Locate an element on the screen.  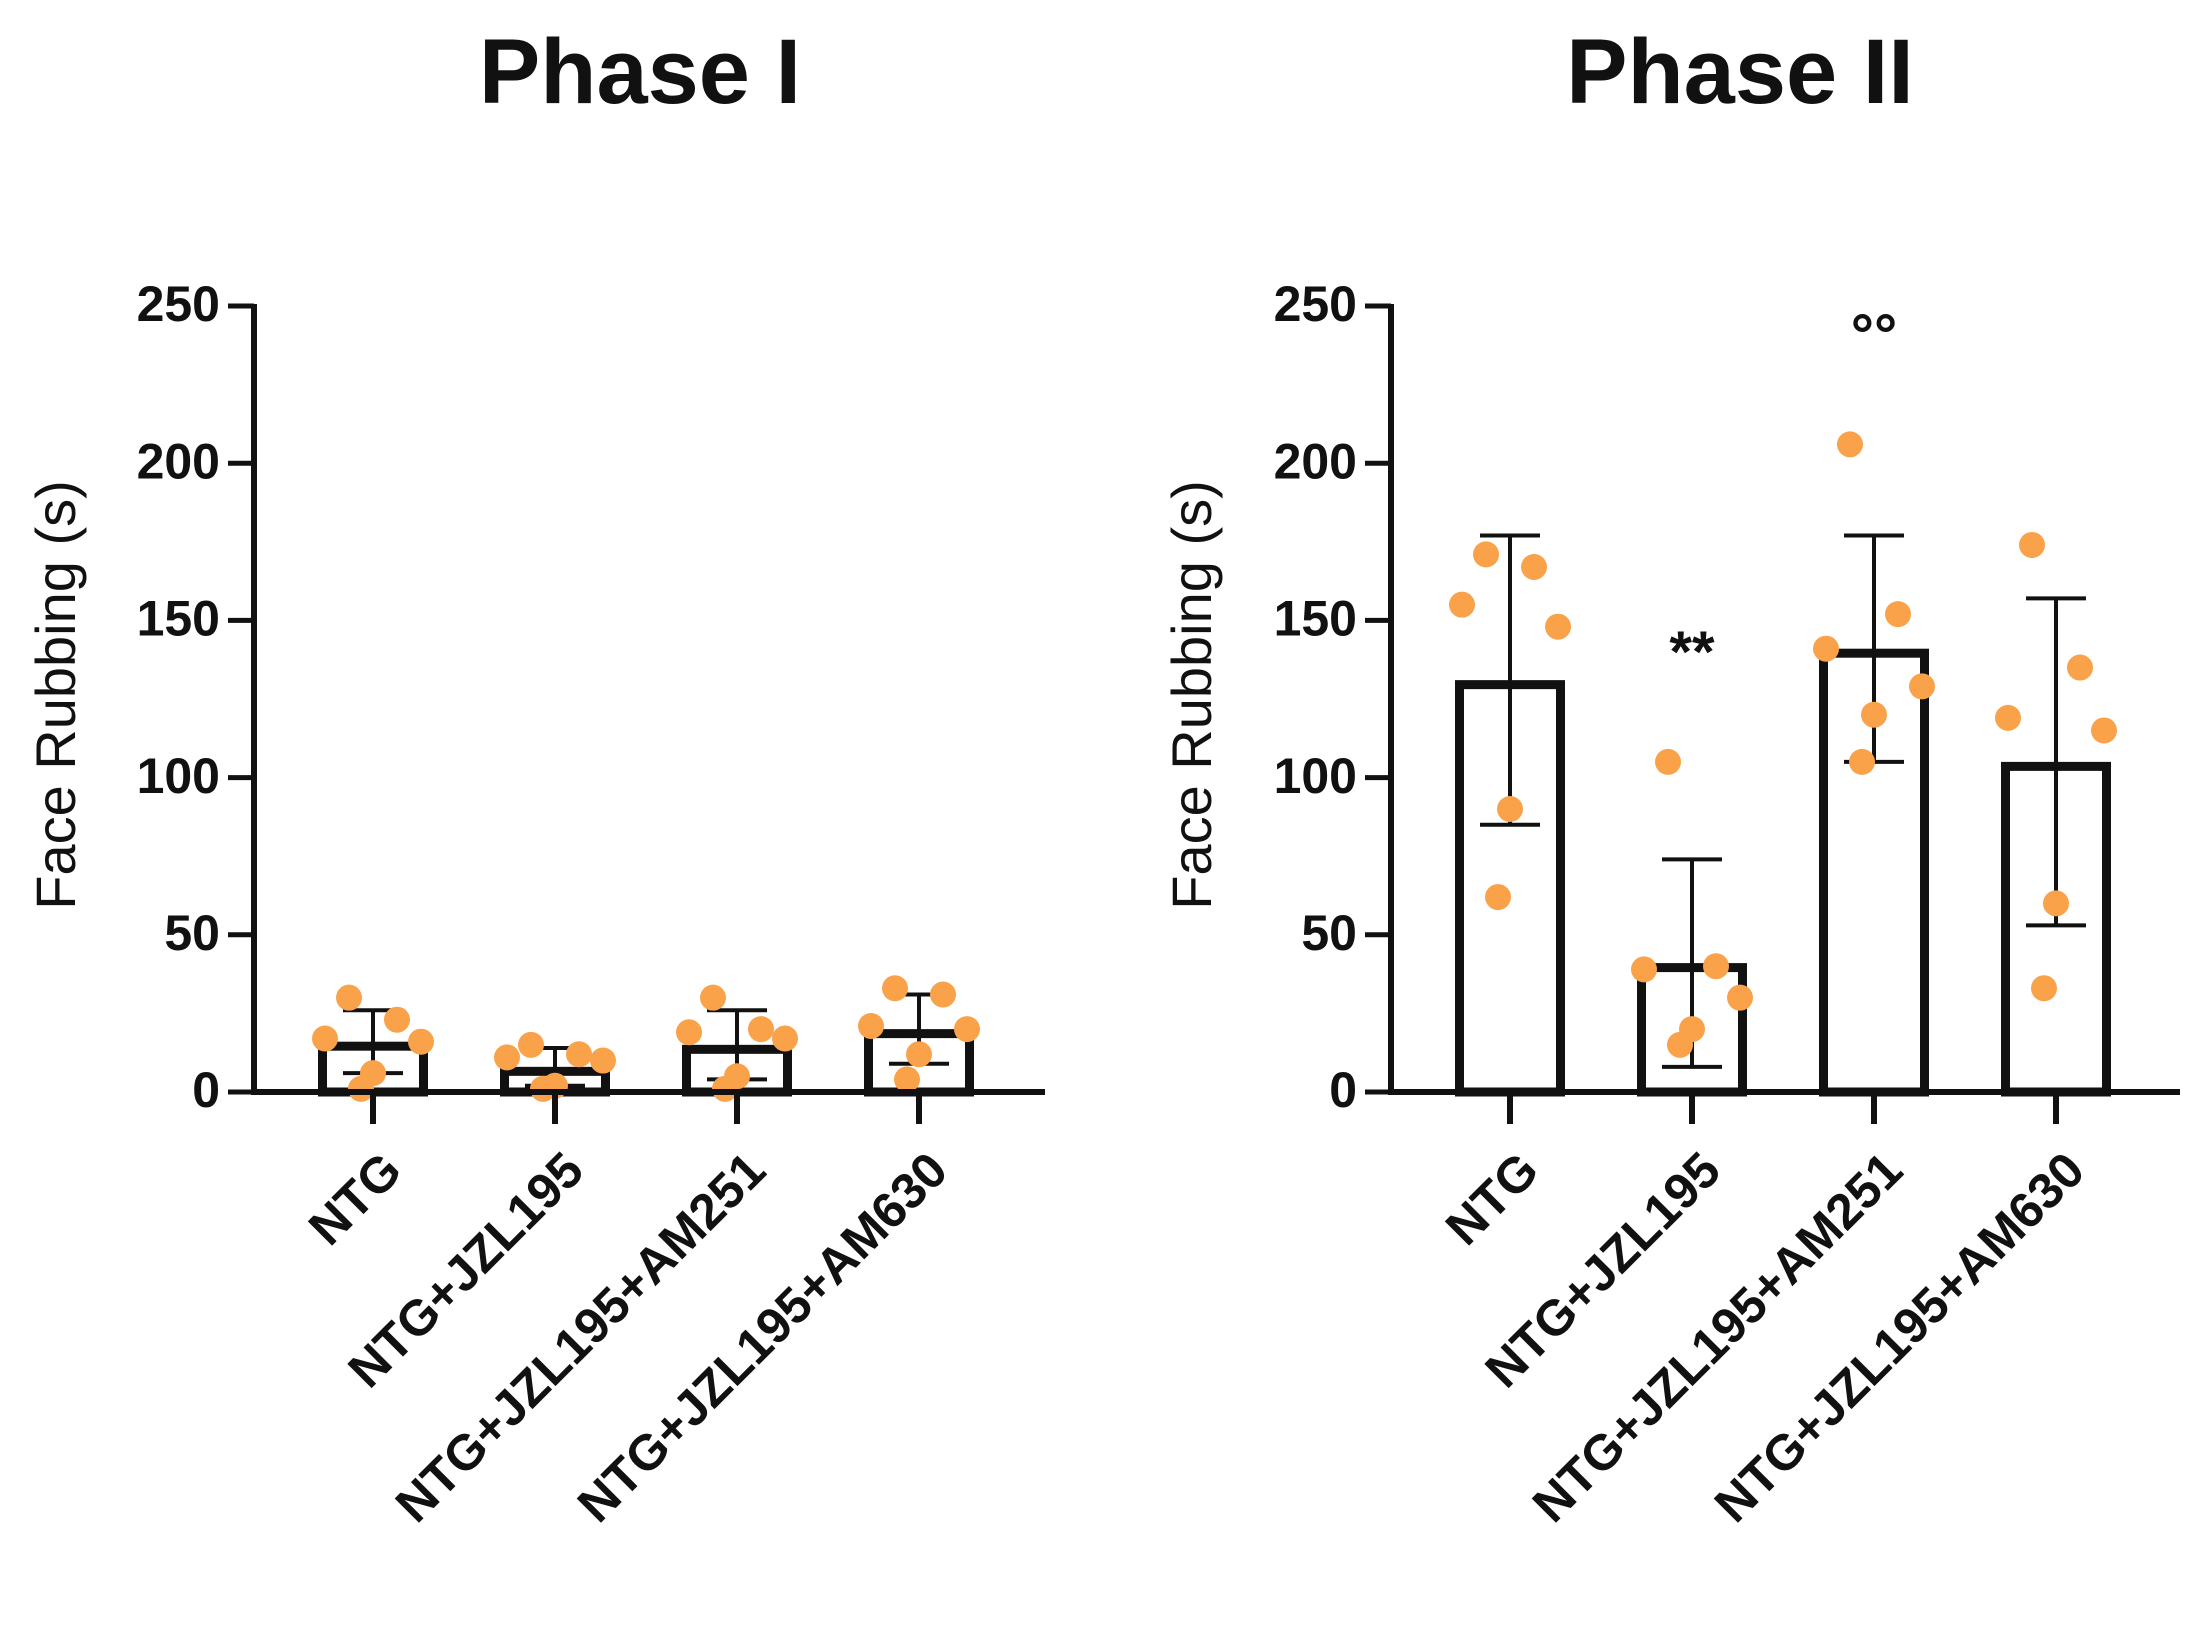
significance-annotations: ** °° is located at coordinates (1783, 493).